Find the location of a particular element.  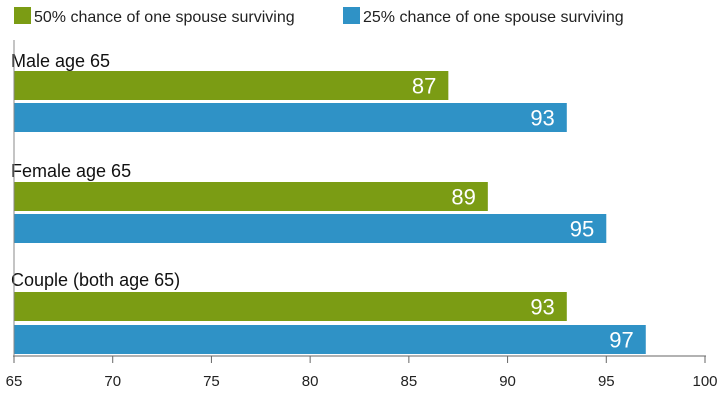

x-tick-label: 85 is located at coordinates (409, 381).